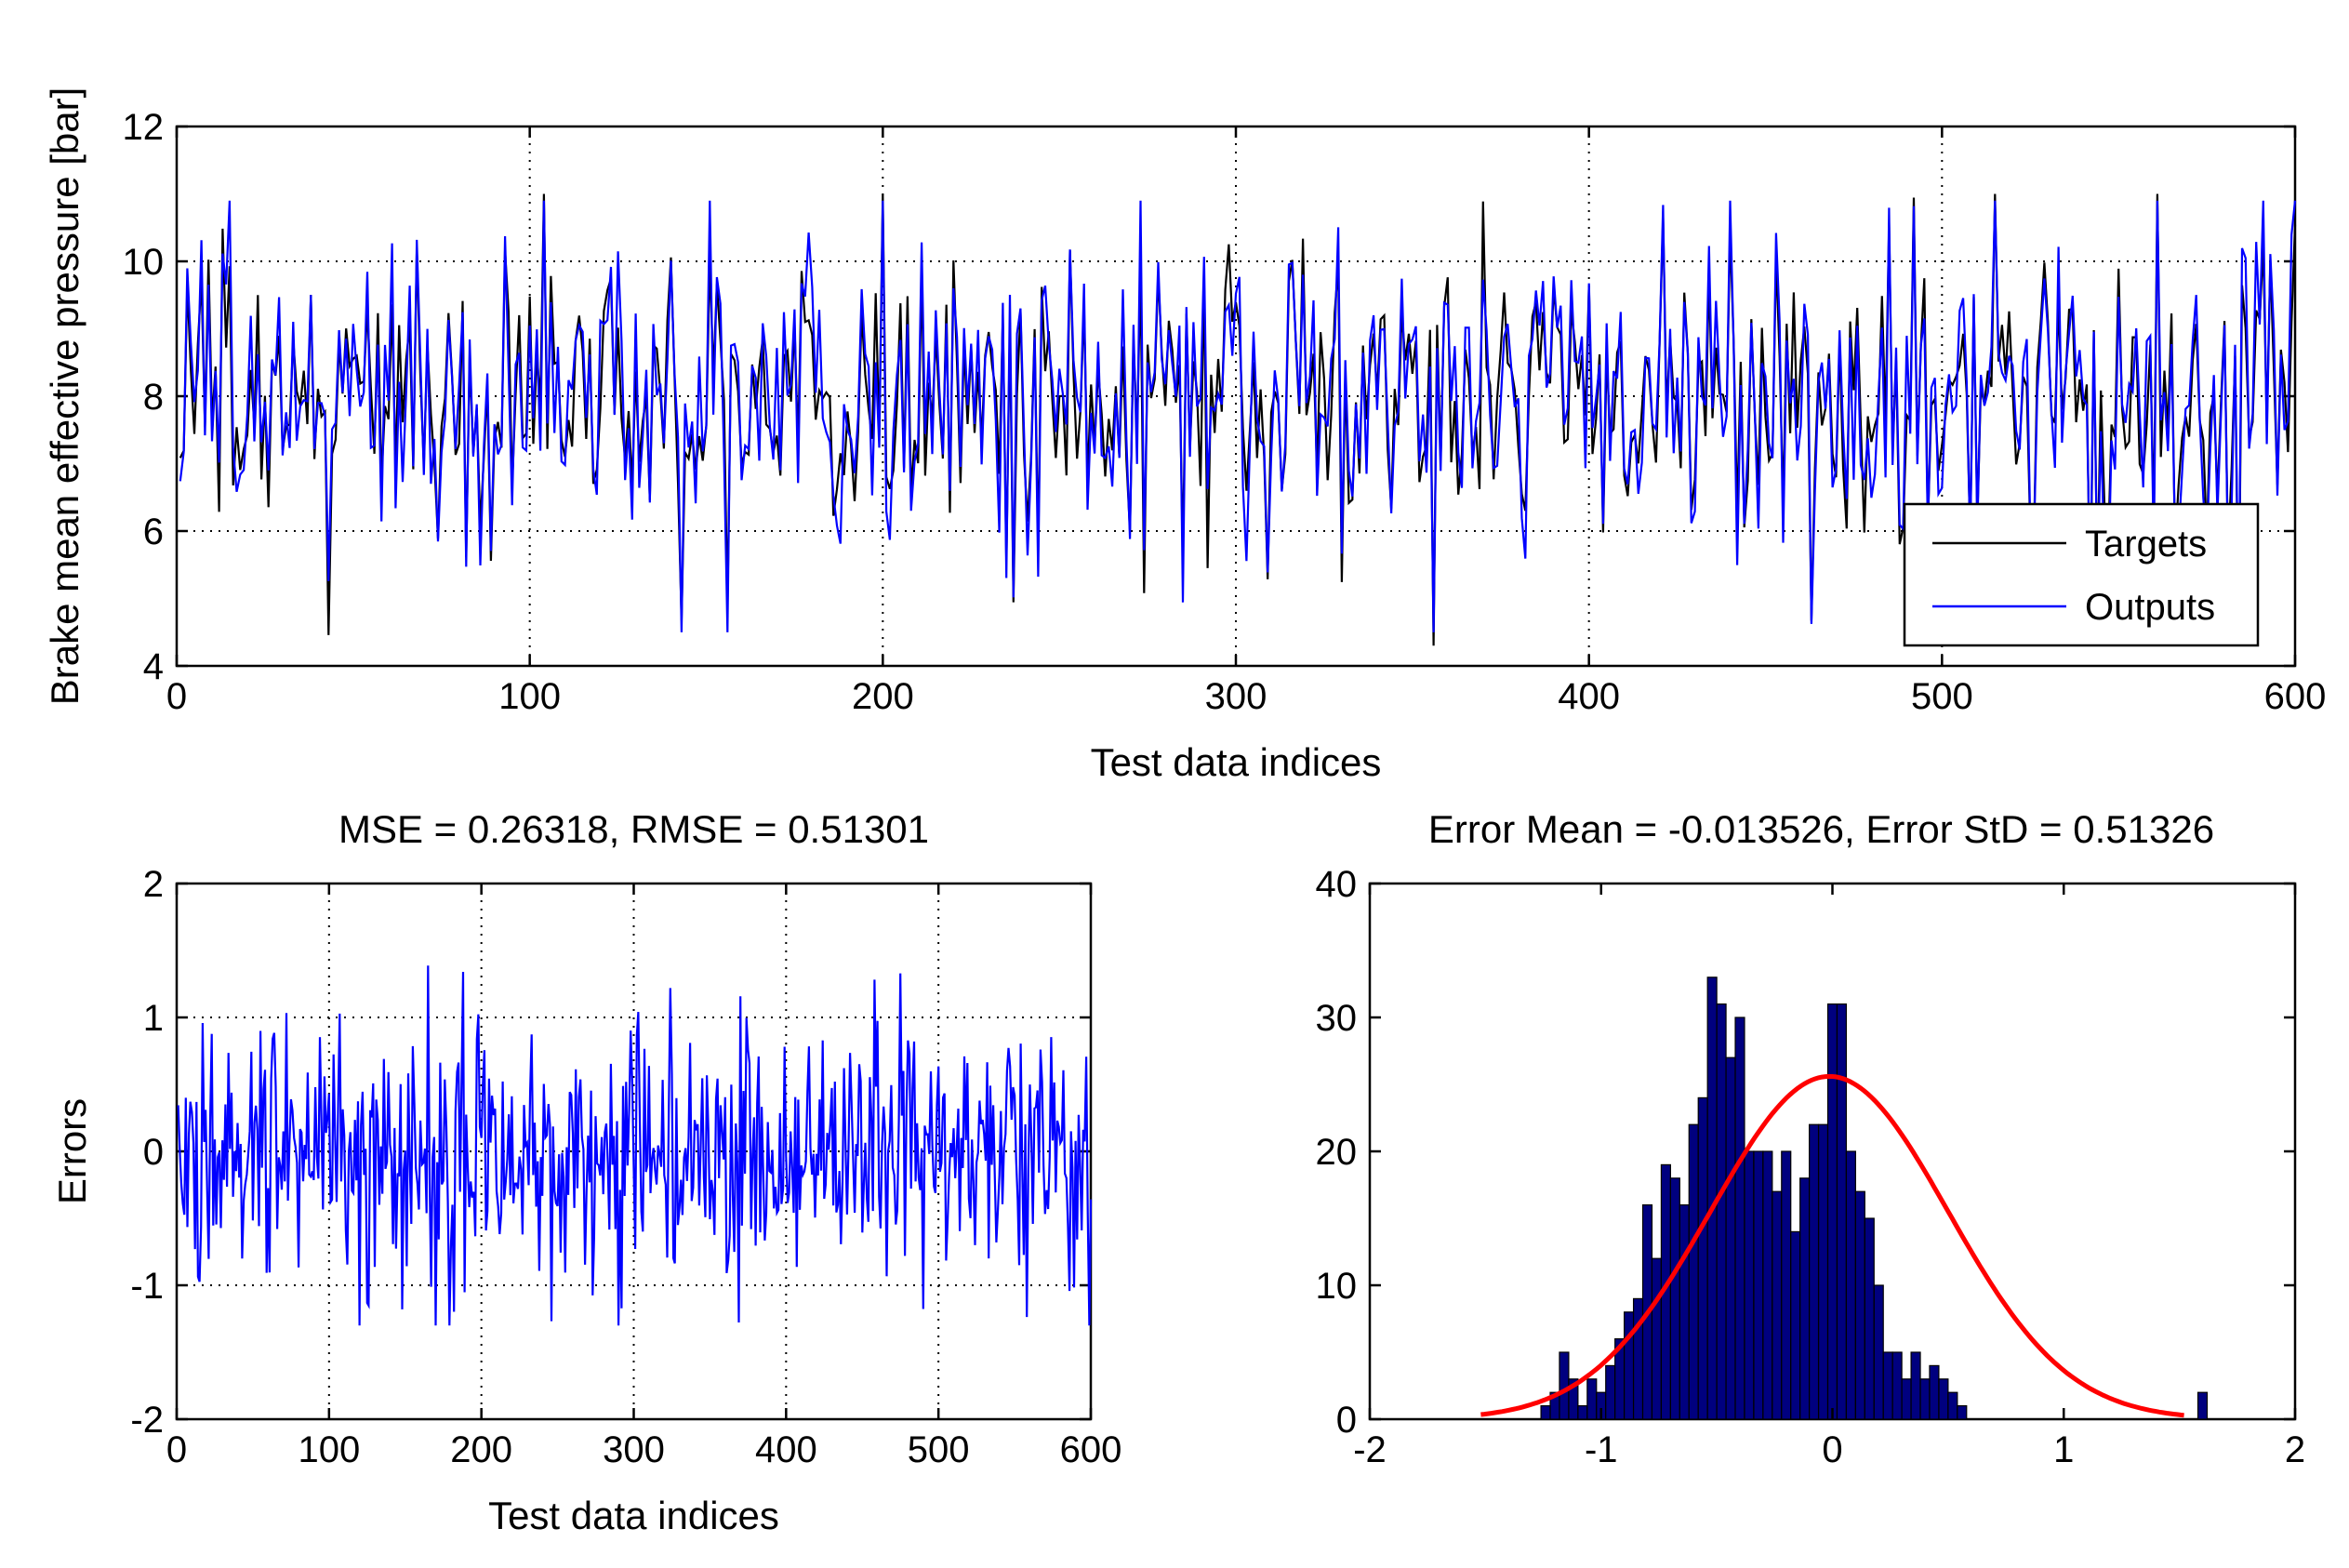 The image size is (2349, 1568). I want to click on legend-box, so click(2081, 574).